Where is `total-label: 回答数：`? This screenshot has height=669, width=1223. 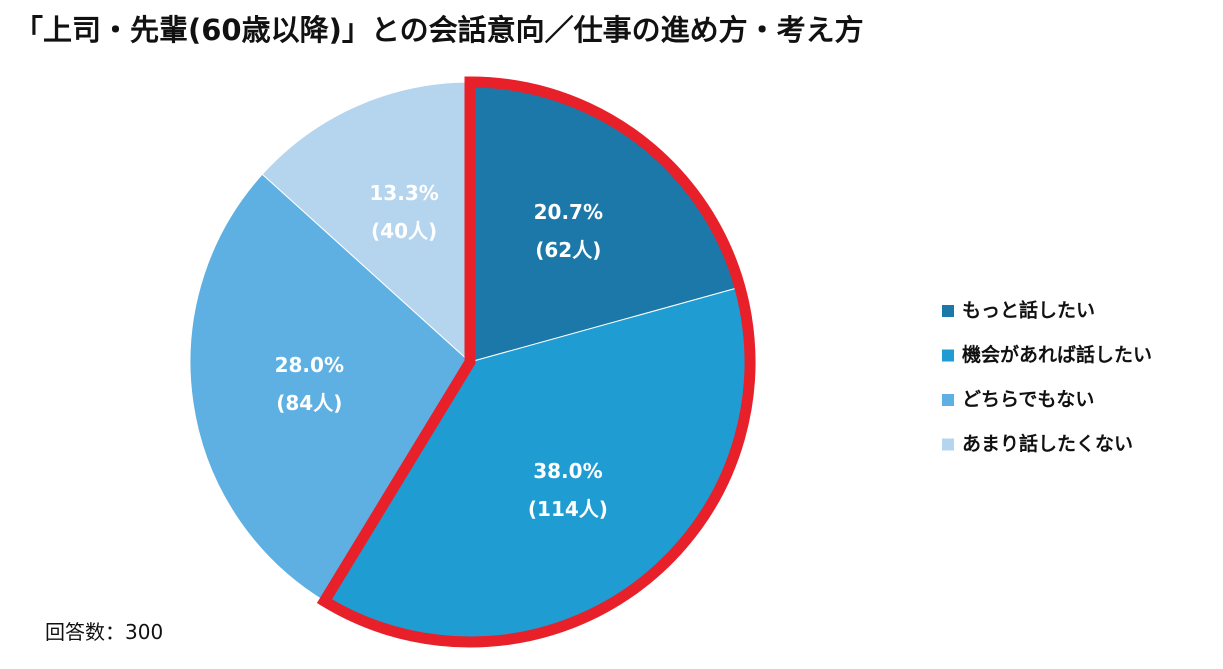 total-label: 回答数： is located at coordinates (85, 632).